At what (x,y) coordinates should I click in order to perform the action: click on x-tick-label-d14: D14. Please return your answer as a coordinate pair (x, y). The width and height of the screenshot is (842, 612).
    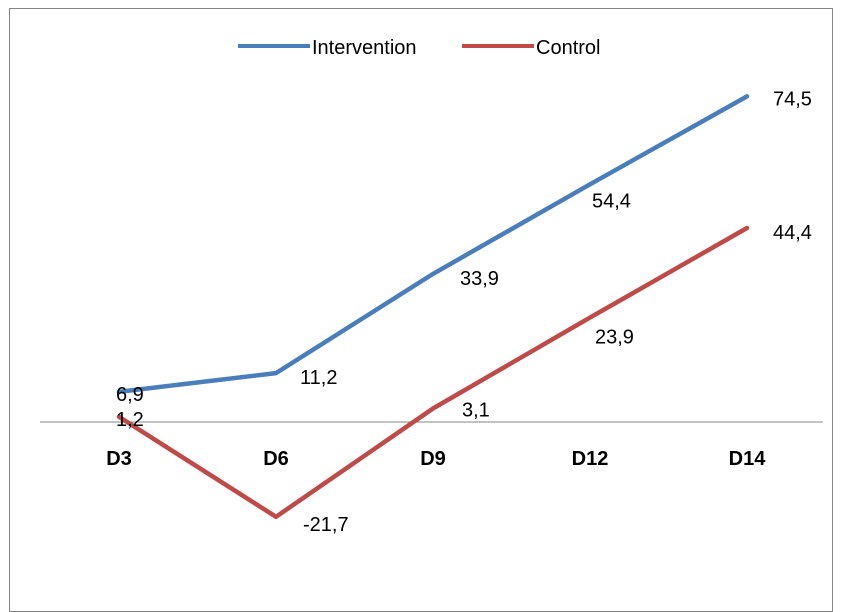
    Looking at the image, I should click on (748, 459).